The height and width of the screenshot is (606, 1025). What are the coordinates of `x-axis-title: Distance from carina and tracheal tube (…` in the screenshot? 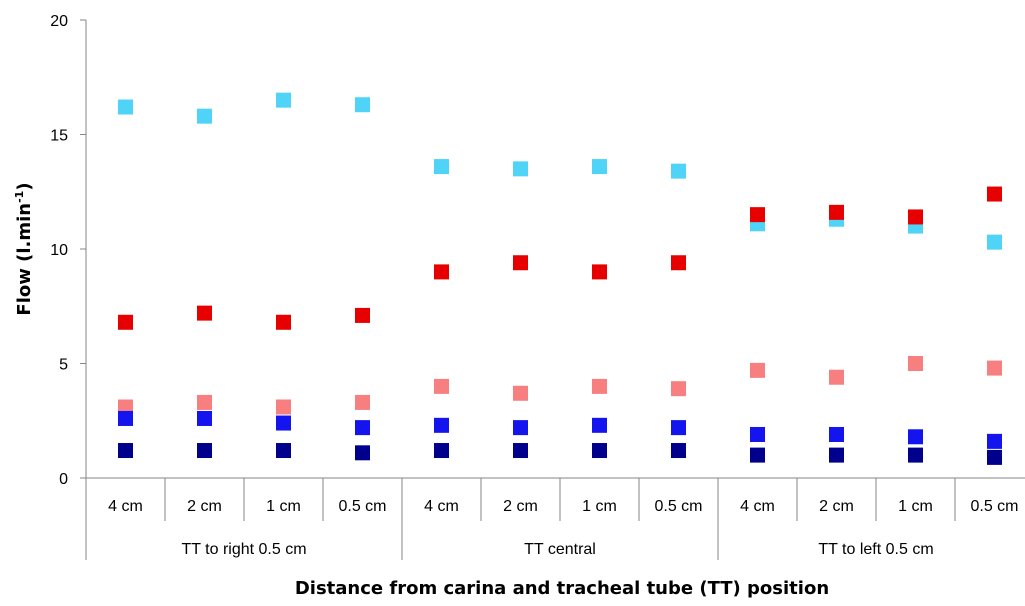 It's located at (562, 588).